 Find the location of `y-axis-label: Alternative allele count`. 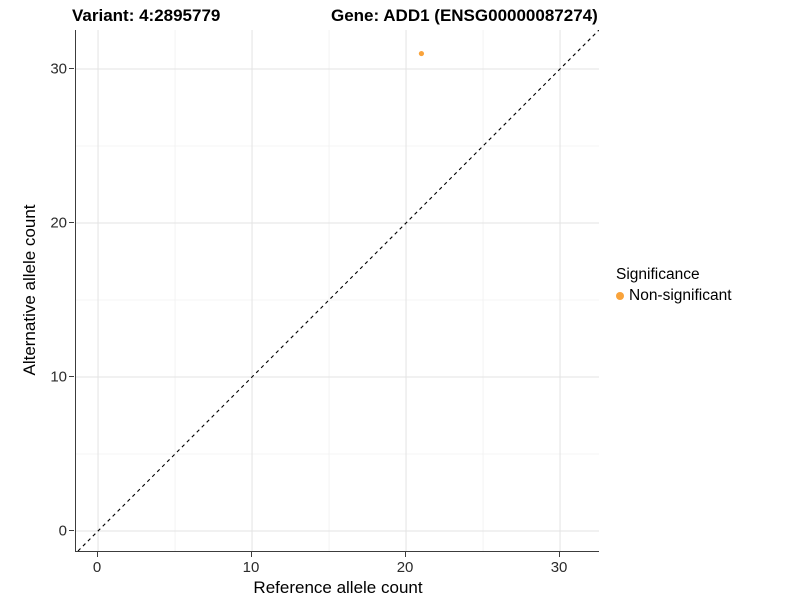

y-axis-label: Alternative allele count is located at coordinates (29, 290).